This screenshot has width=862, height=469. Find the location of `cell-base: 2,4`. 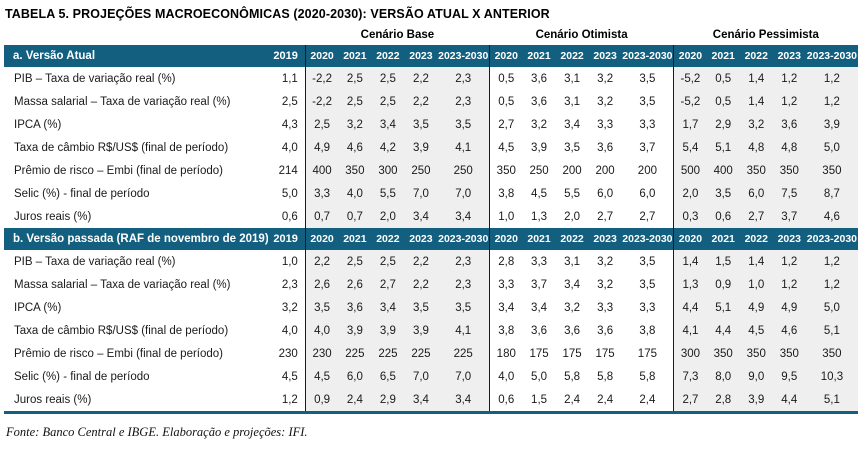

cell-base: 2,4 is located at coordinates (355, 401).